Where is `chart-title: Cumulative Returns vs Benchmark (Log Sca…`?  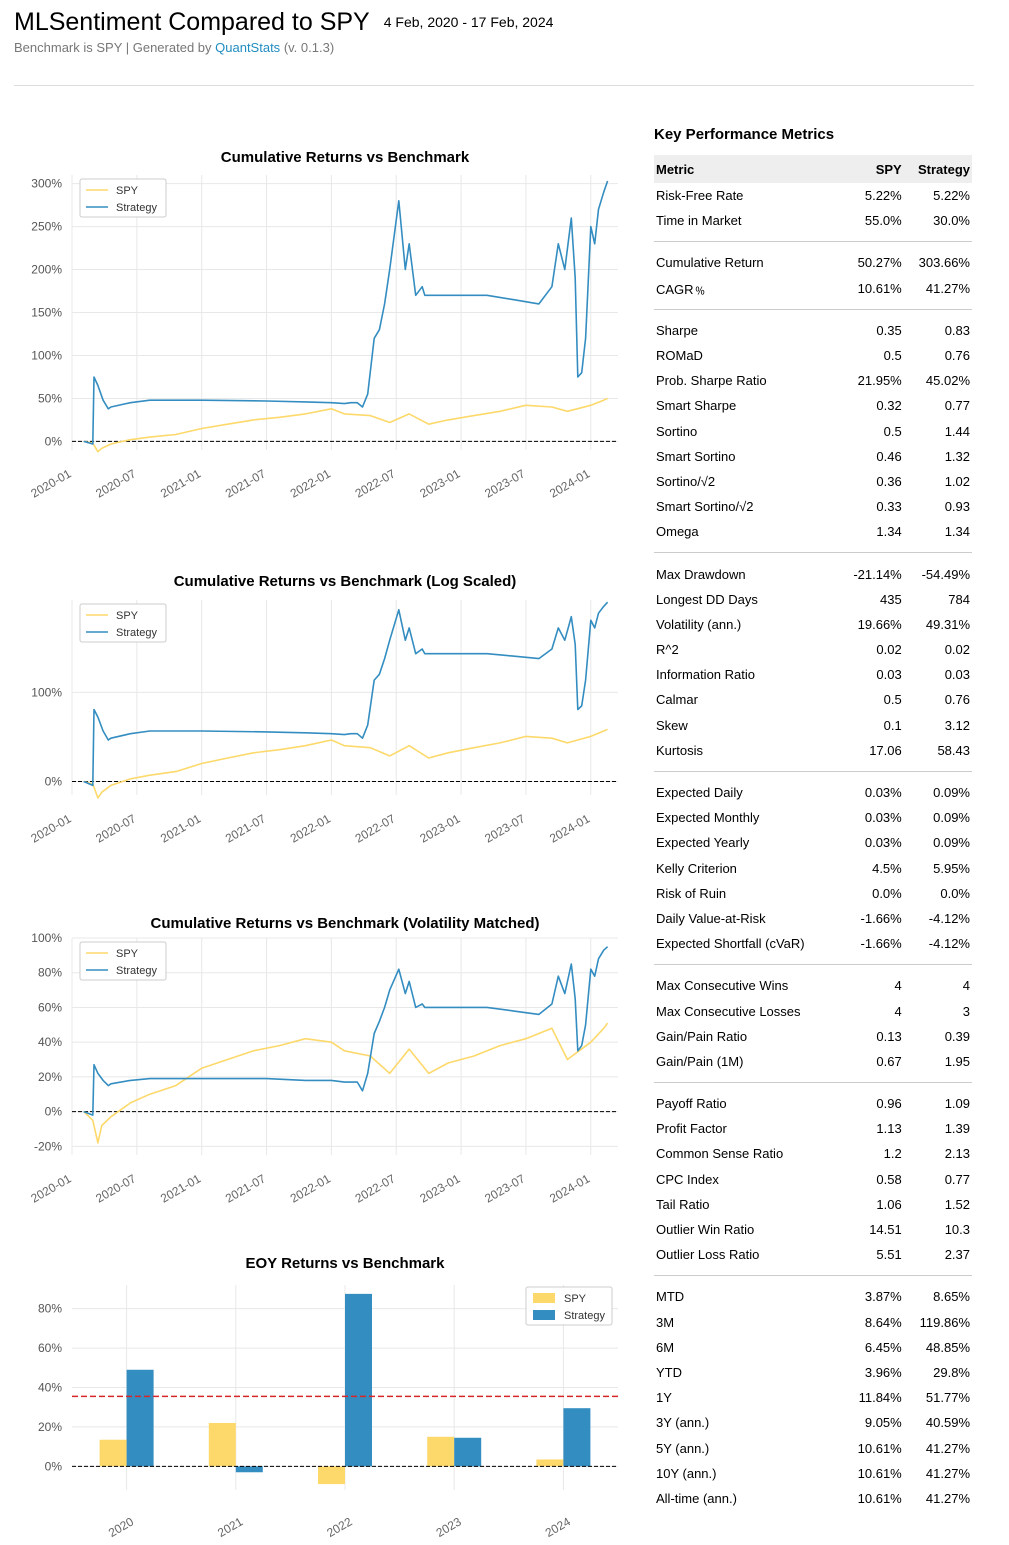
chart-title: Cumulative Returns vs Benchmark (Log Sca… is located at coordinates (345, 581).